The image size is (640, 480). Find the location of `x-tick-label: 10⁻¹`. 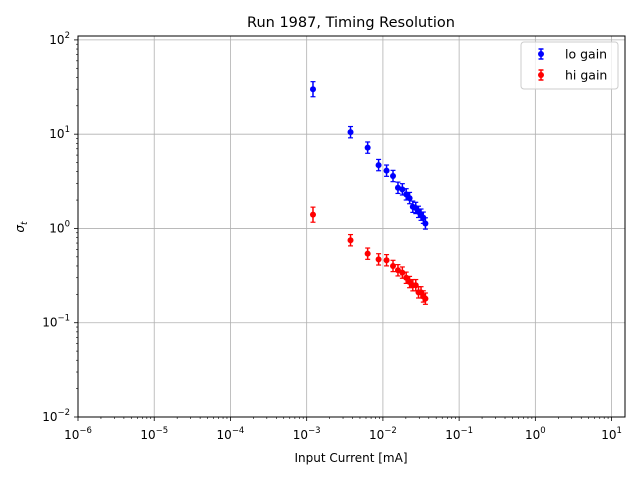

x-tick-label: 10⁻¹ is located at coordinates (459, 434).